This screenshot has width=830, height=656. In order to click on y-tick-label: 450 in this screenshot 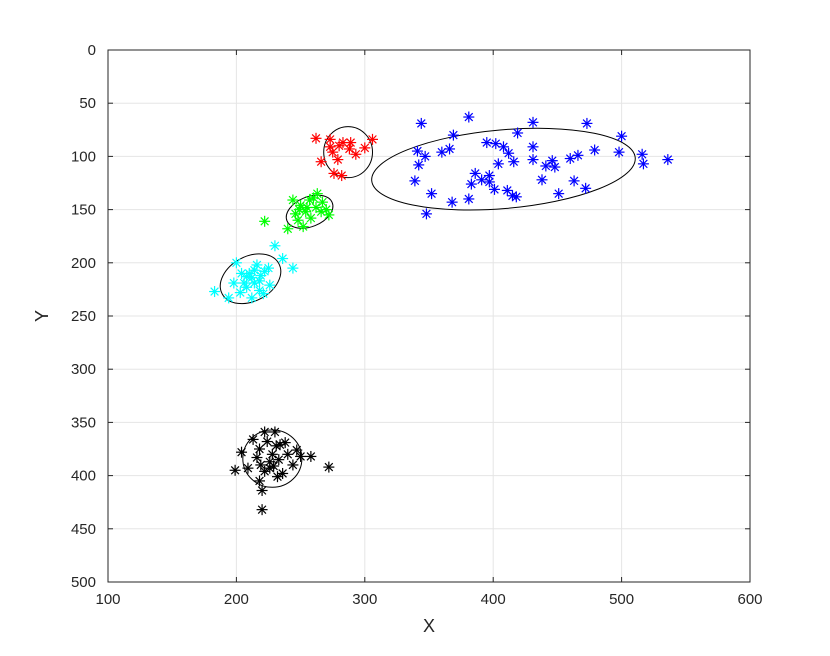, I will do `click(83, 529)`.